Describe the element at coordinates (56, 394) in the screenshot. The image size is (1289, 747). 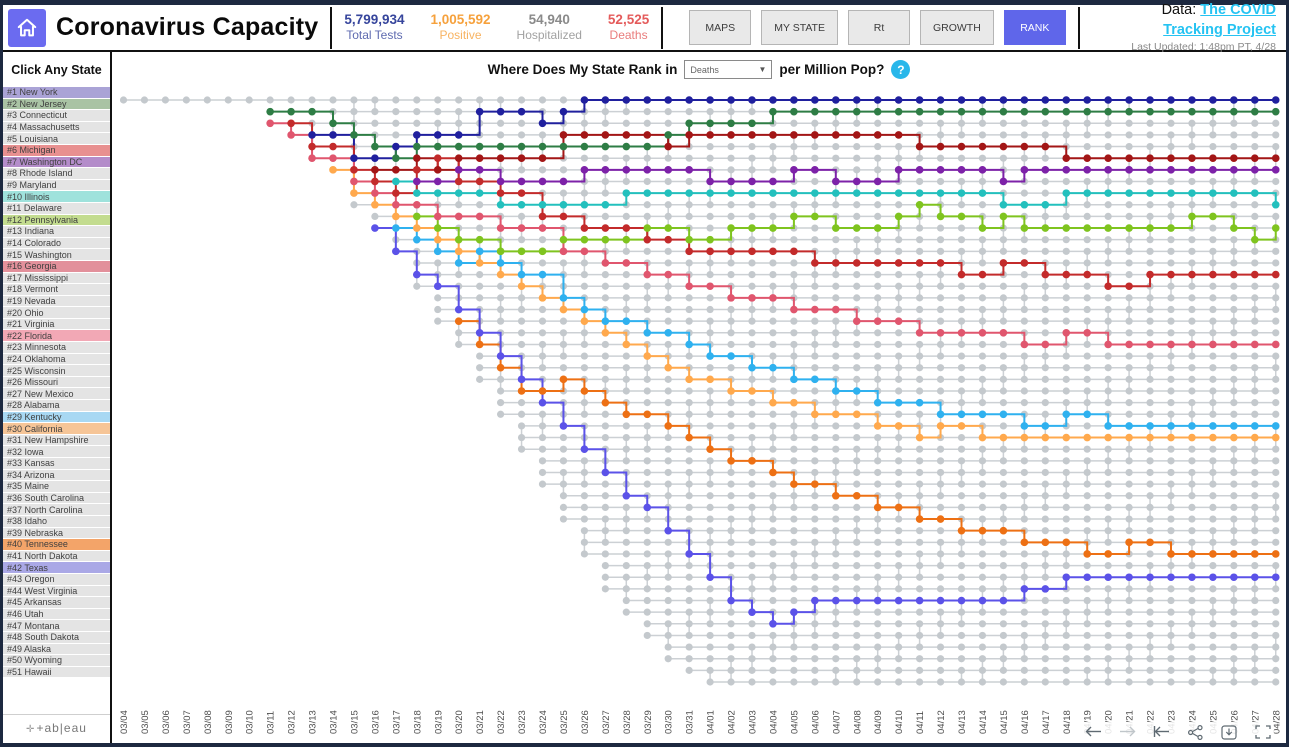
I see `state-row: #27 New Mexico` at that location.